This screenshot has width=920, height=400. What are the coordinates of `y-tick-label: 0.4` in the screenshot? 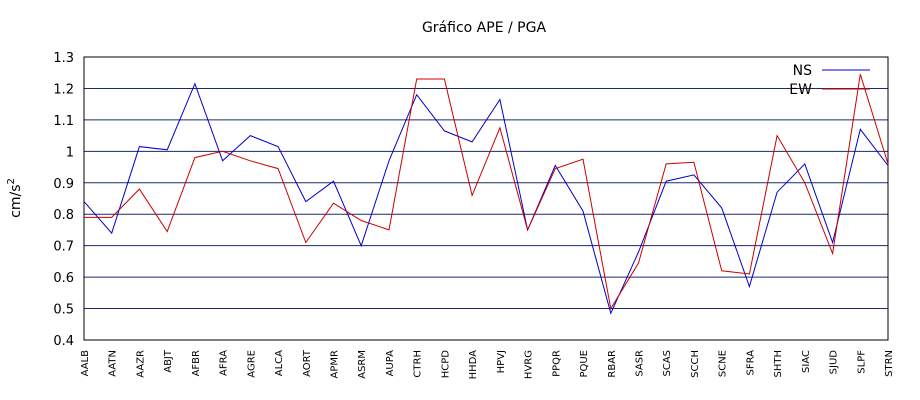 It's located at (63, 341).